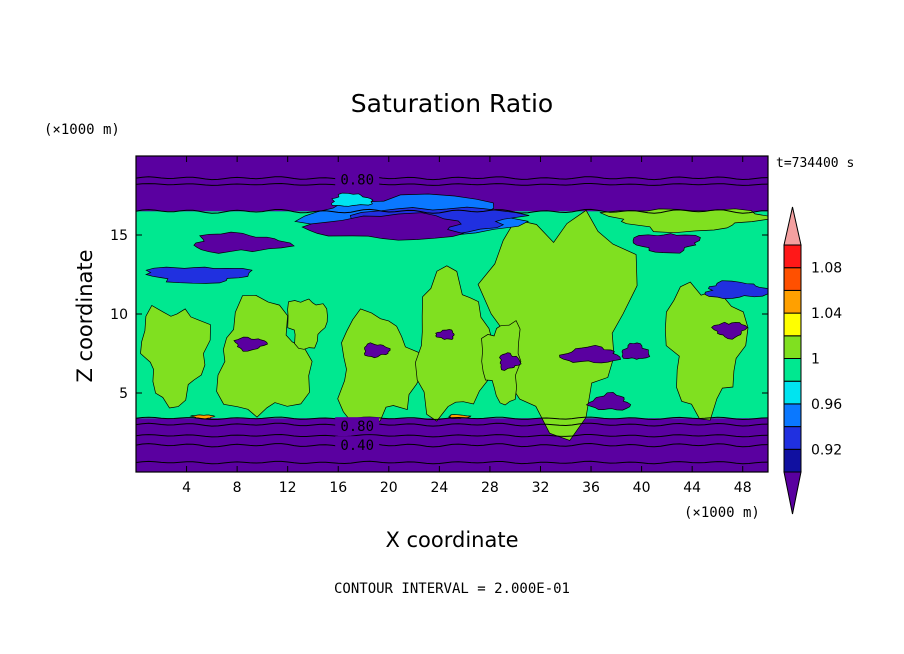  What do you see at coordinates (815, 163) in the screenshot?
I see `time-label: t=734400 s` at bounding box center [815, 163].